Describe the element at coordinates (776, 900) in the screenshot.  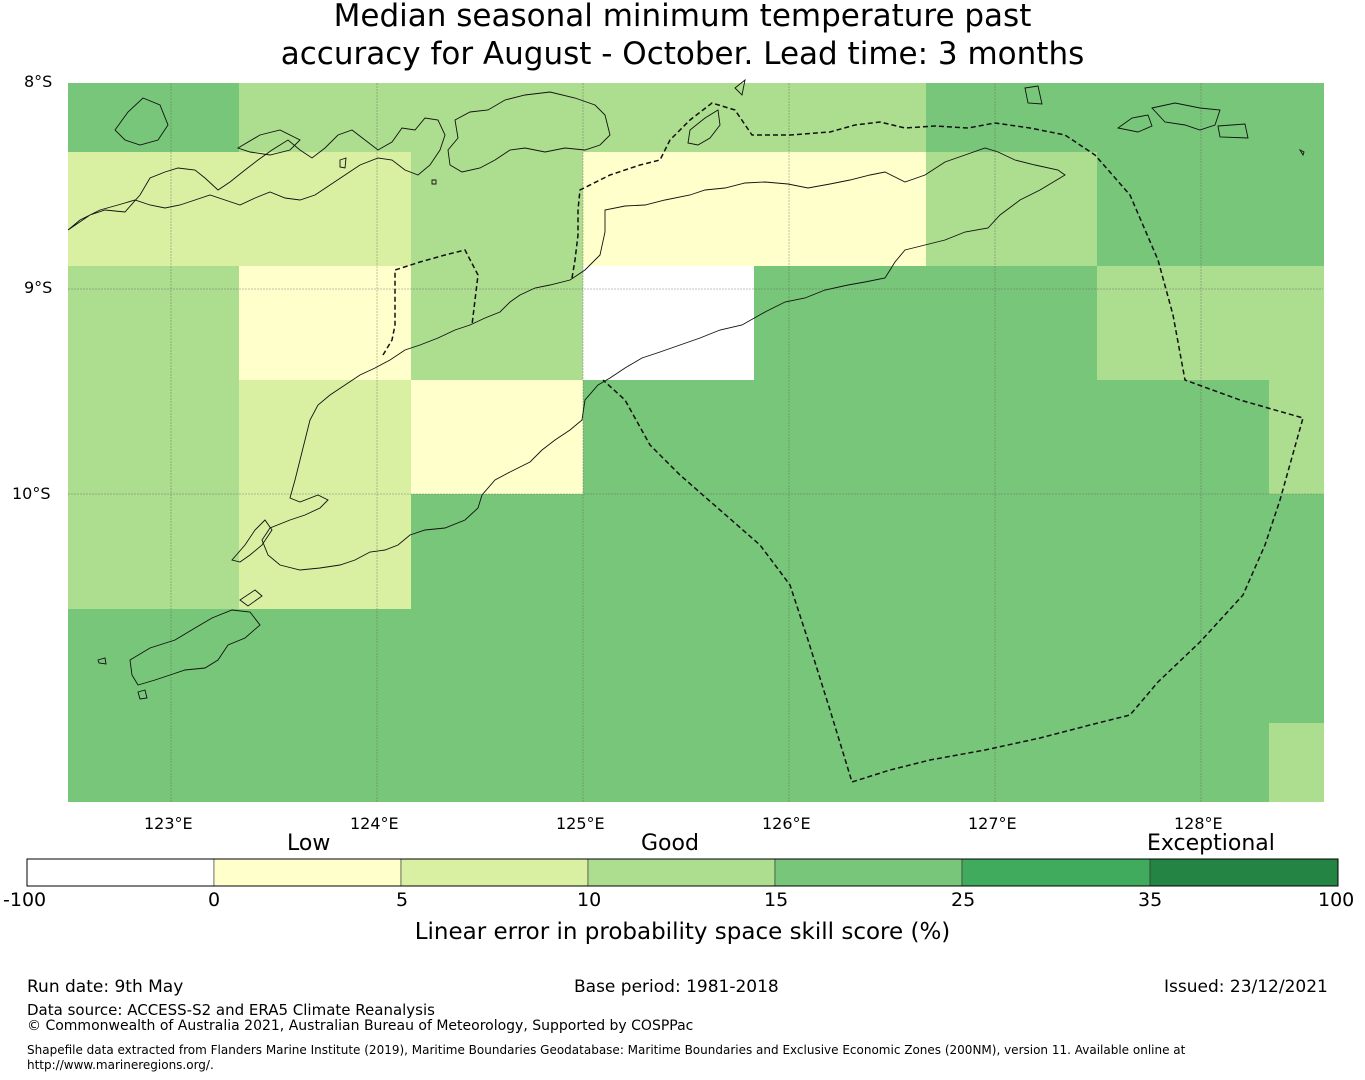
I see `colorbar-tick-15: 15` at that location.